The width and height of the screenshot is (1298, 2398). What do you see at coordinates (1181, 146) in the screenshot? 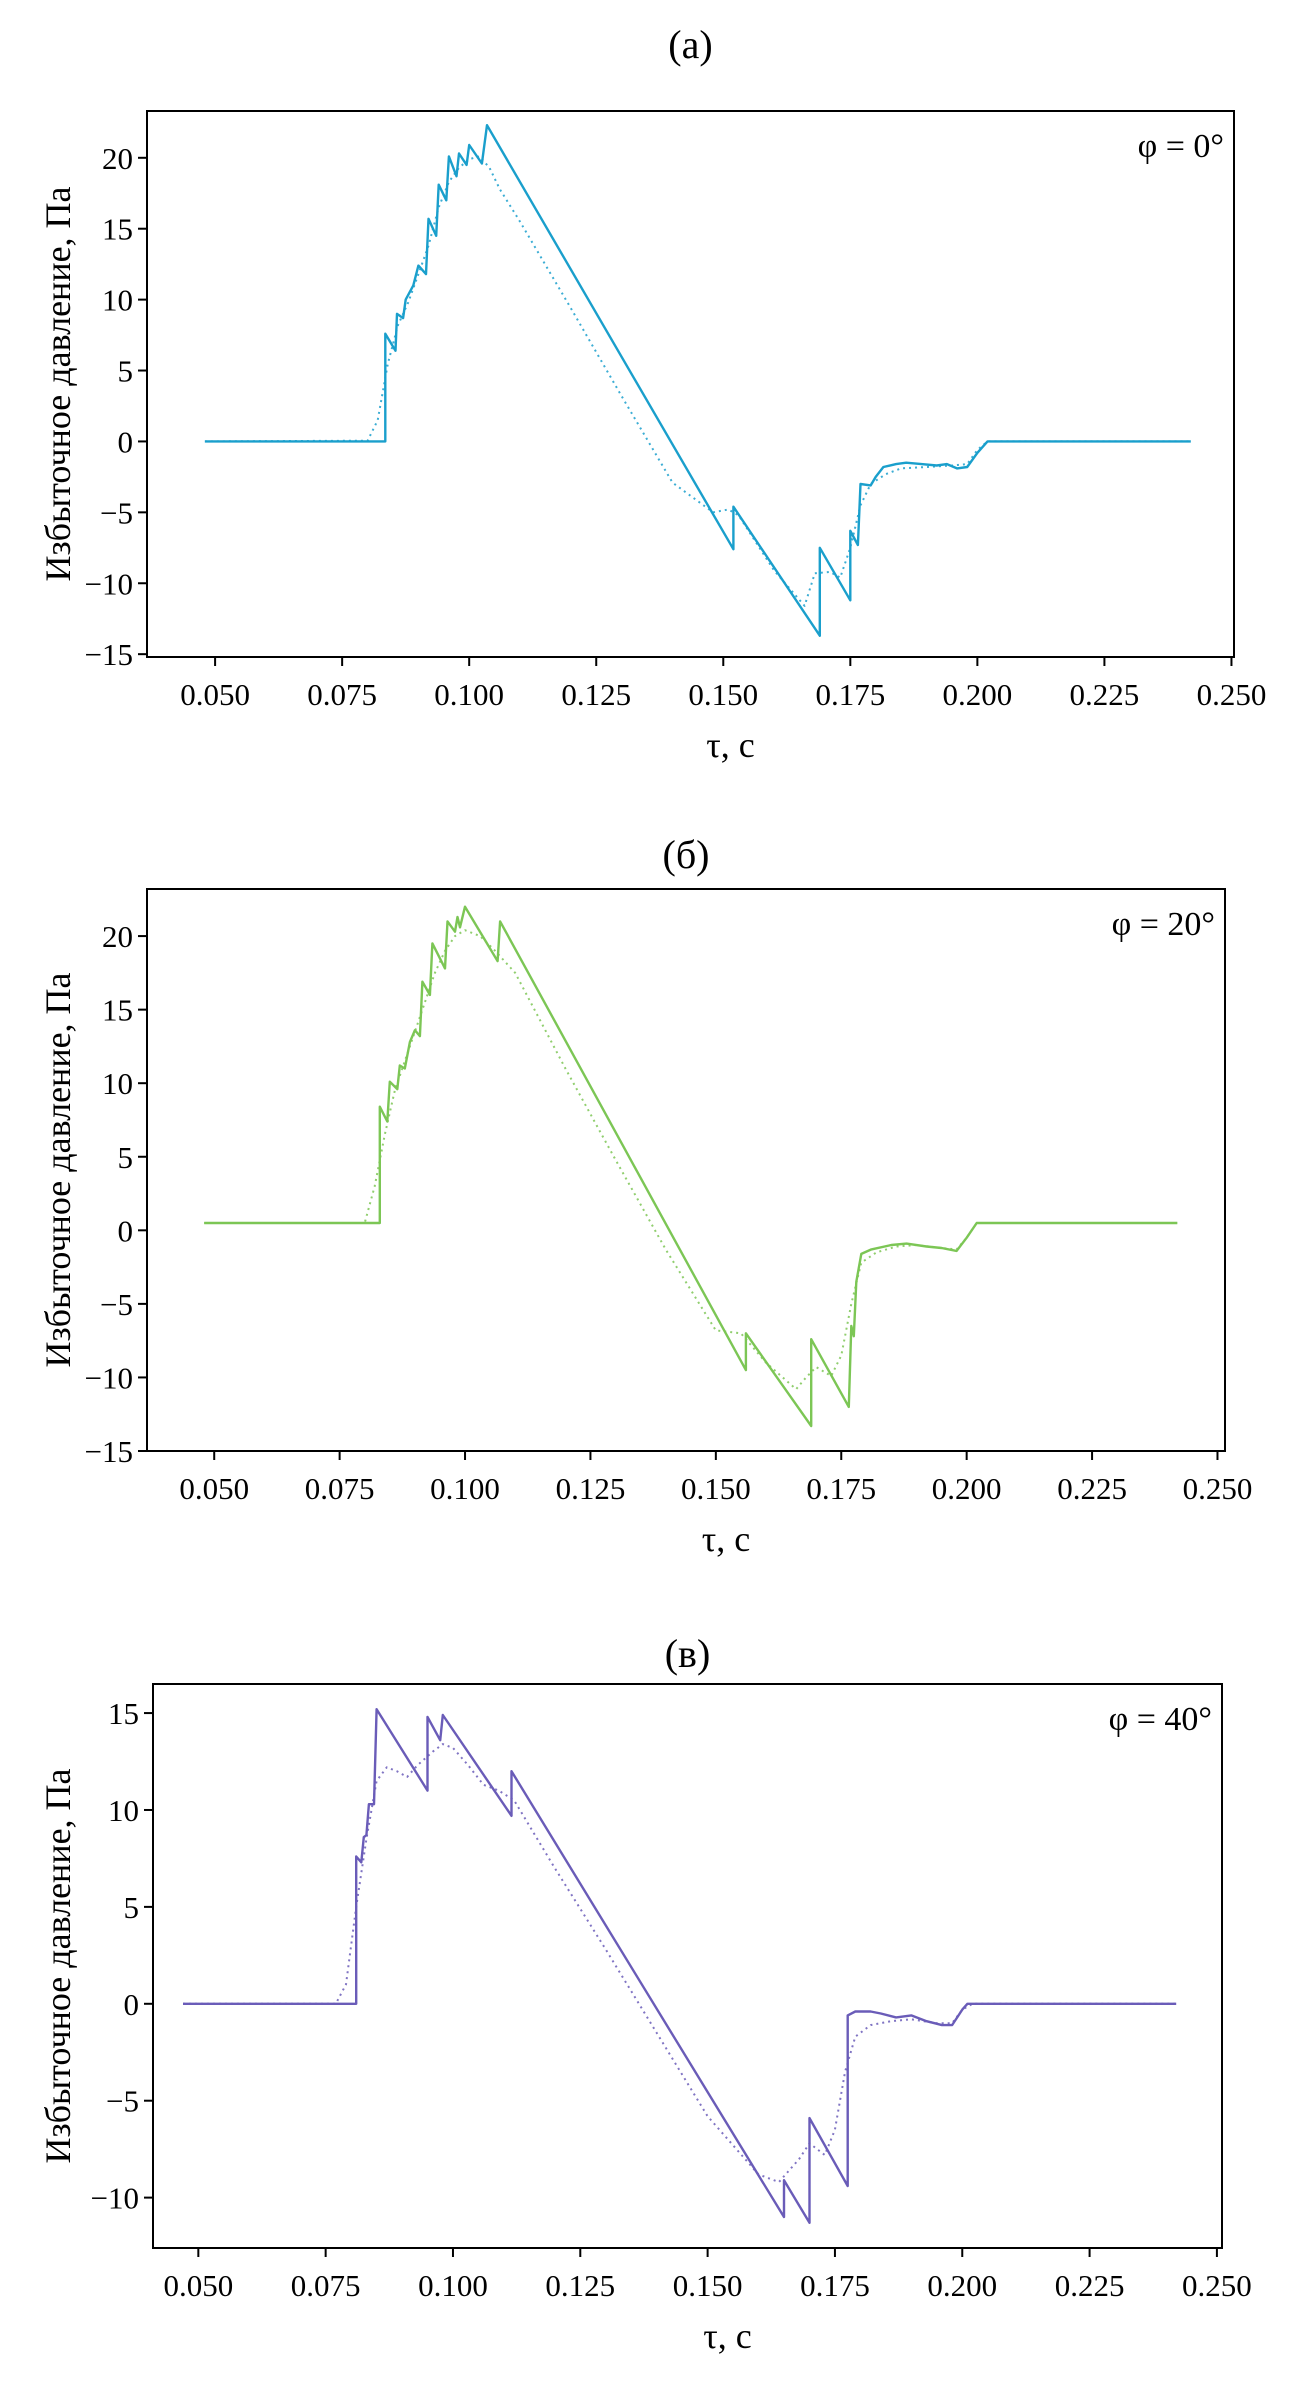
I see `angle-annotation: φ = 0°` at bounding box center [1181, 146].